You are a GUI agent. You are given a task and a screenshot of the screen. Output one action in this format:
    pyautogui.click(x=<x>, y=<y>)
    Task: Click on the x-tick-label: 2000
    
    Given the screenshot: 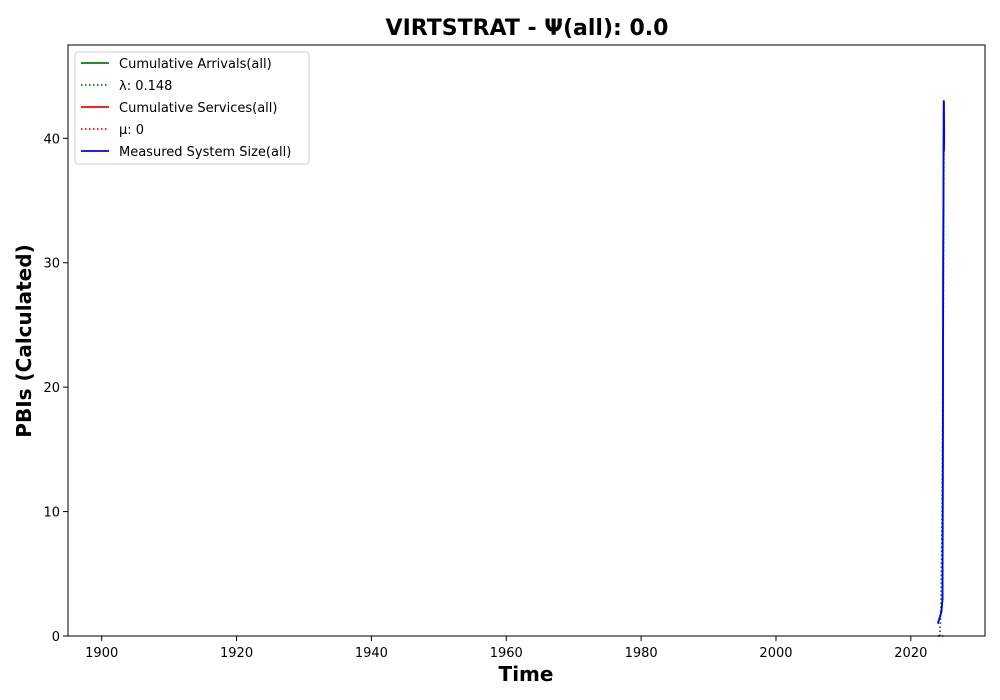 What is the action you would take?
    pyautogui.click(x=775, y=653)
    